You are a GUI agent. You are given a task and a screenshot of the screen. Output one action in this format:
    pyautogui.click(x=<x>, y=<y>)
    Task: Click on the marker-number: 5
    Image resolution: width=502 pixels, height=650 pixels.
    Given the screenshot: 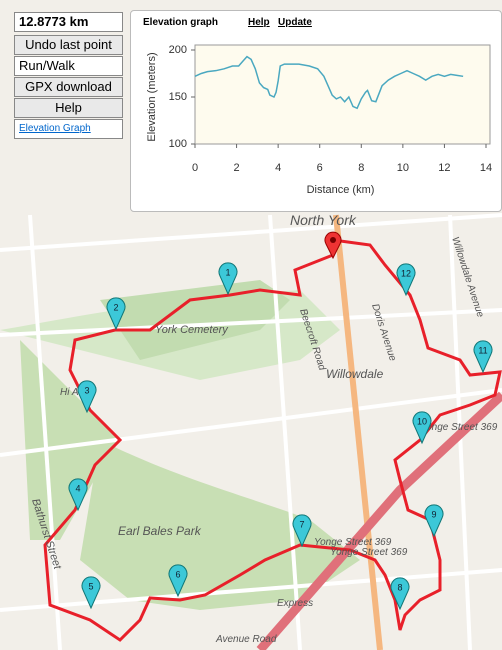 What is the action you would take?
    pyautogui.click(x=90, y=586)
    